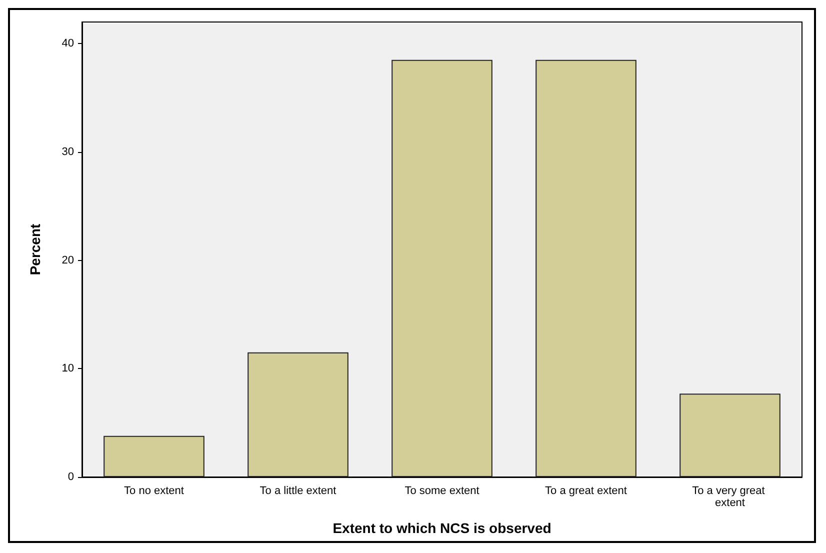  Describe the element at coordinates (586, 491) in the screenshot. I see `x-tick-label: To a great extent` at that location.